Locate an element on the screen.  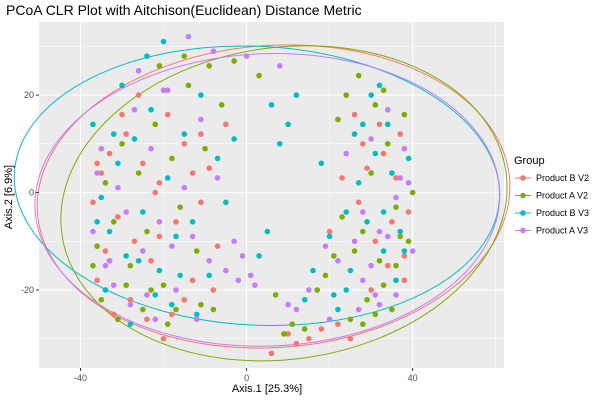
x-axis-title: Axis.1 [25.3%] is located at coordinates (267, 389).